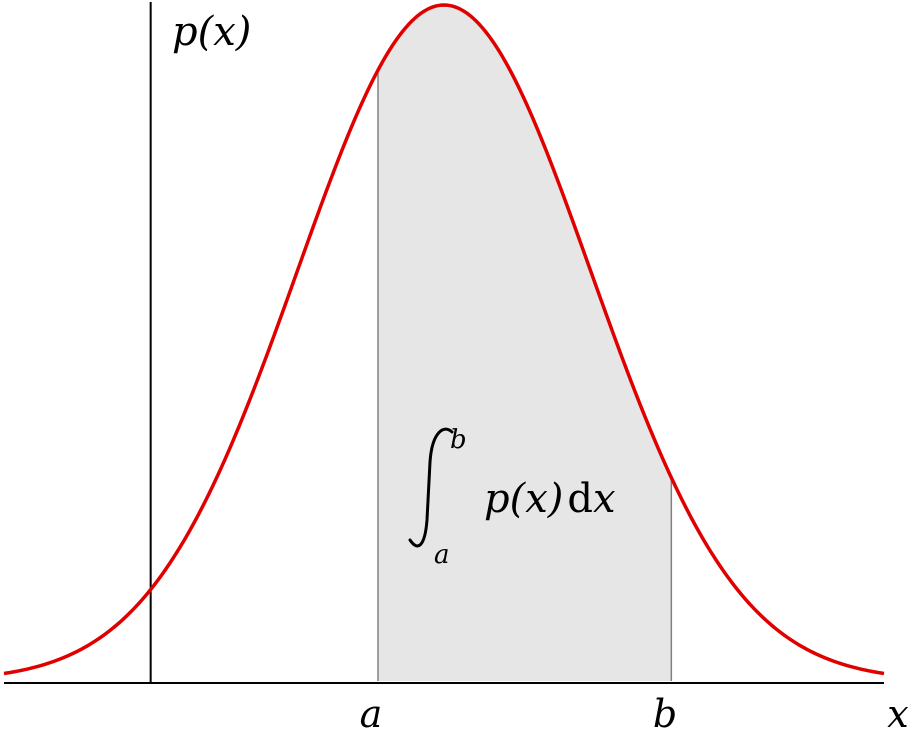  I want to click on tick-label-a: a, so click(371, 713).